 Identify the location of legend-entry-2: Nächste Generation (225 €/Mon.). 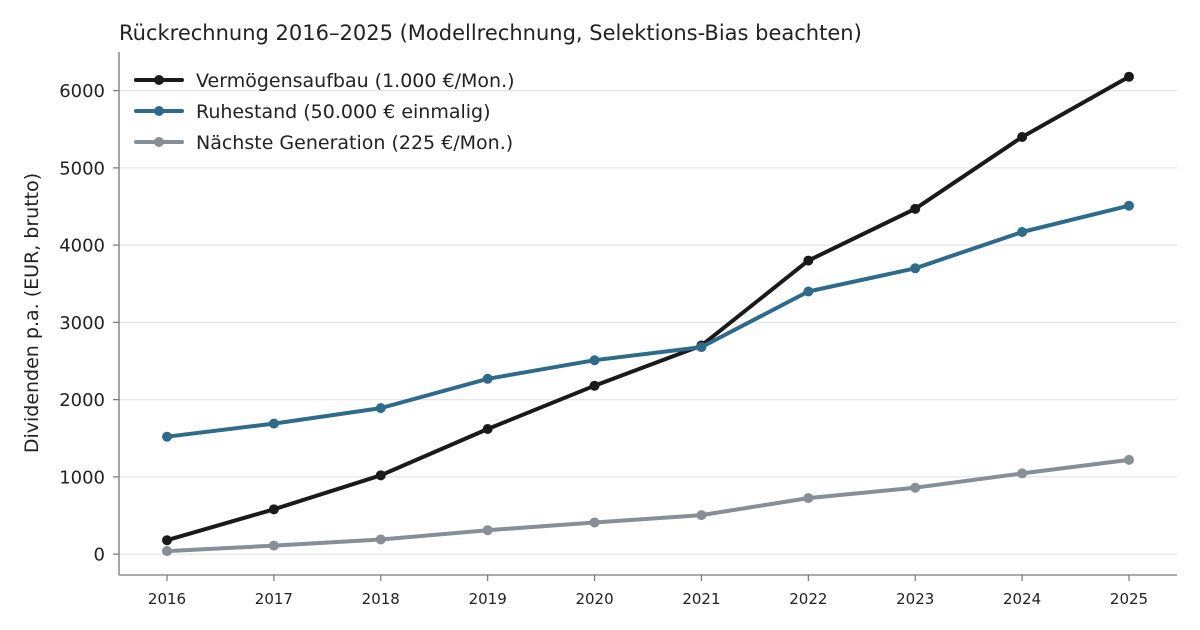
(323, 143).